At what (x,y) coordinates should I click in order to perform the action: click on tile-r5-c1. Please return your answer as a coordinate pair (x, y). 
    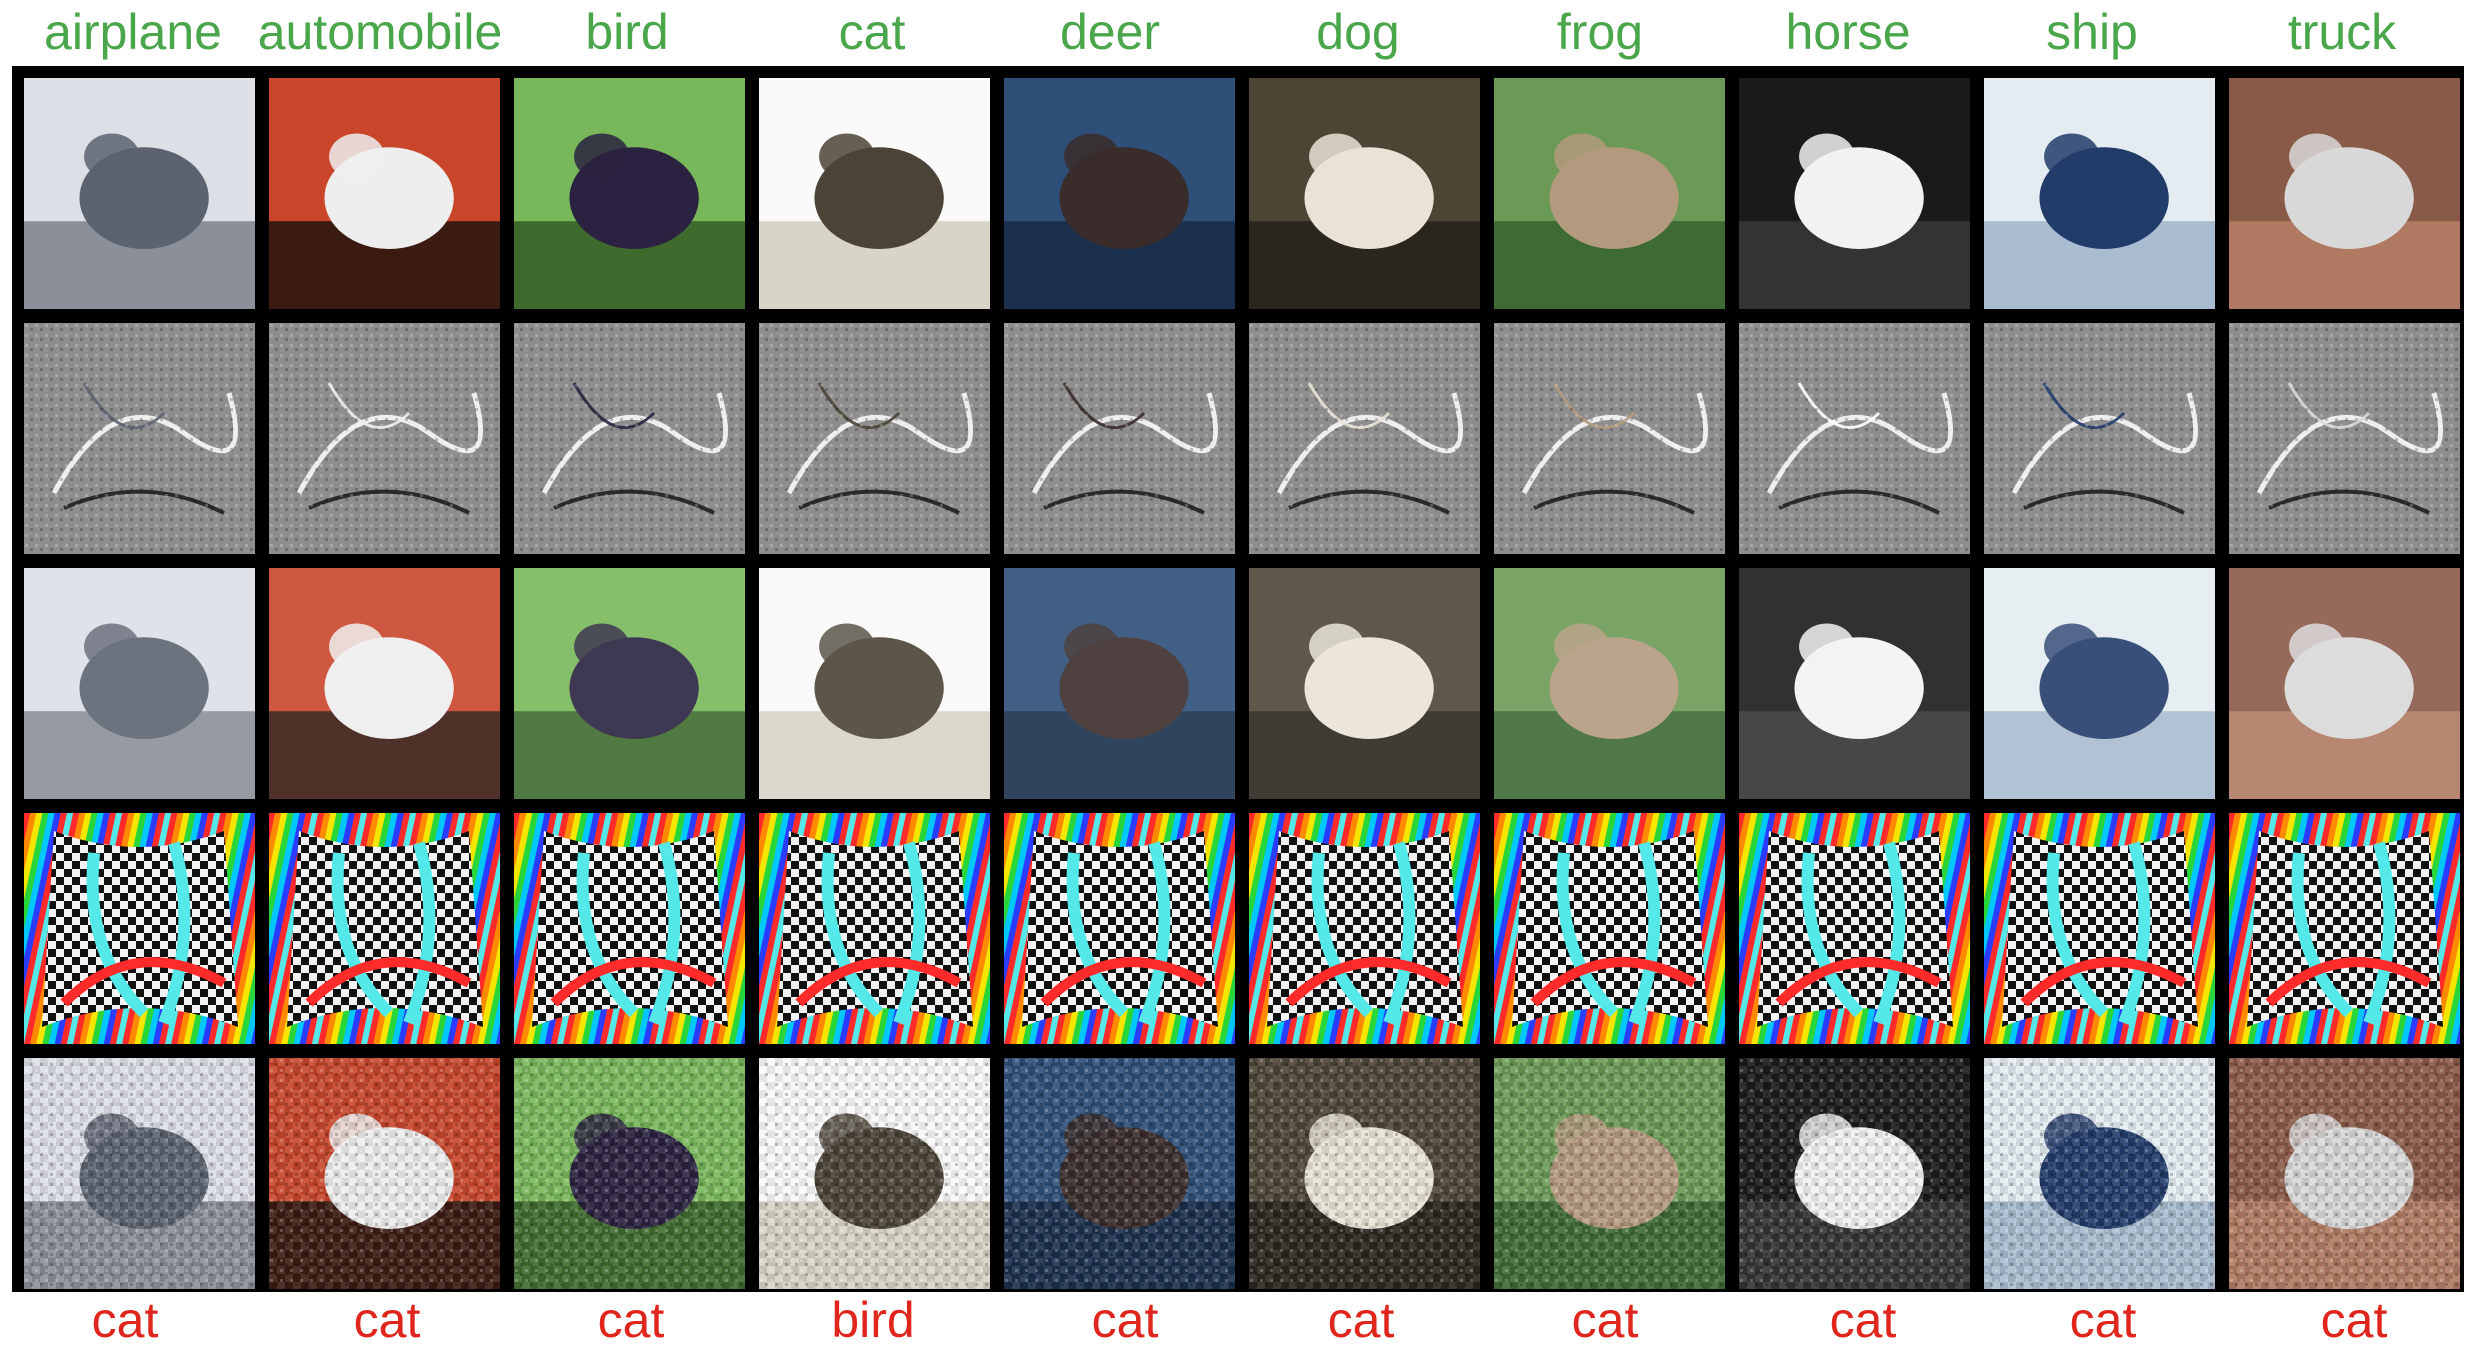
    Looking at the image, I should click on (139, 1173).